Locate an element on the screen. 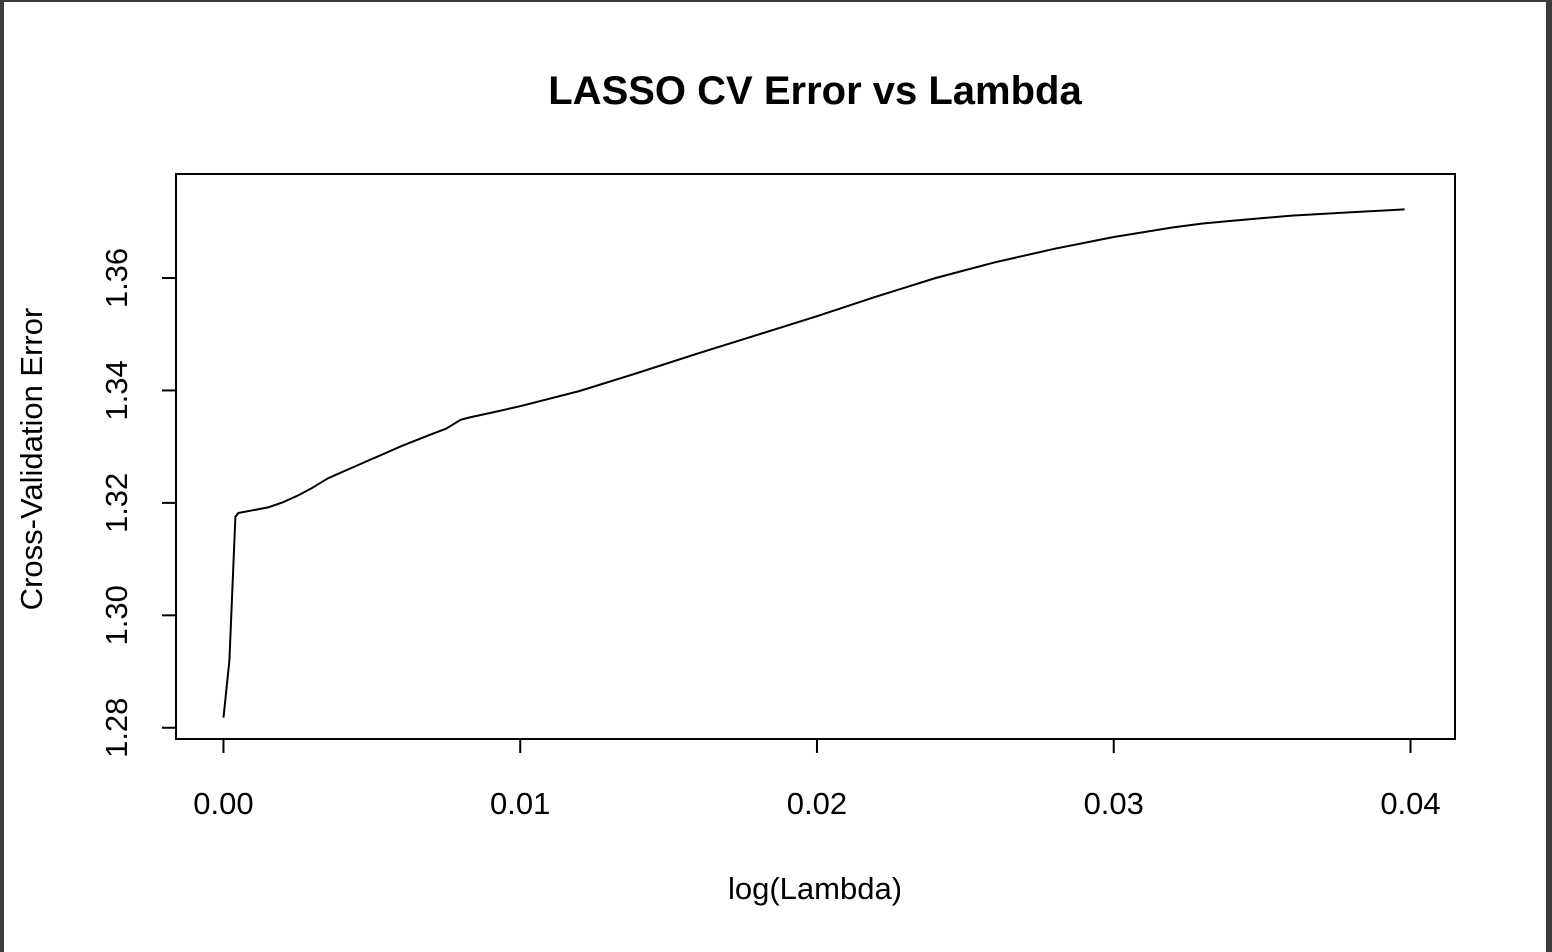 The image size is (1552, 952). chart-title: LASSO CV Error vs Lambda is located at coordinates (815, 91).